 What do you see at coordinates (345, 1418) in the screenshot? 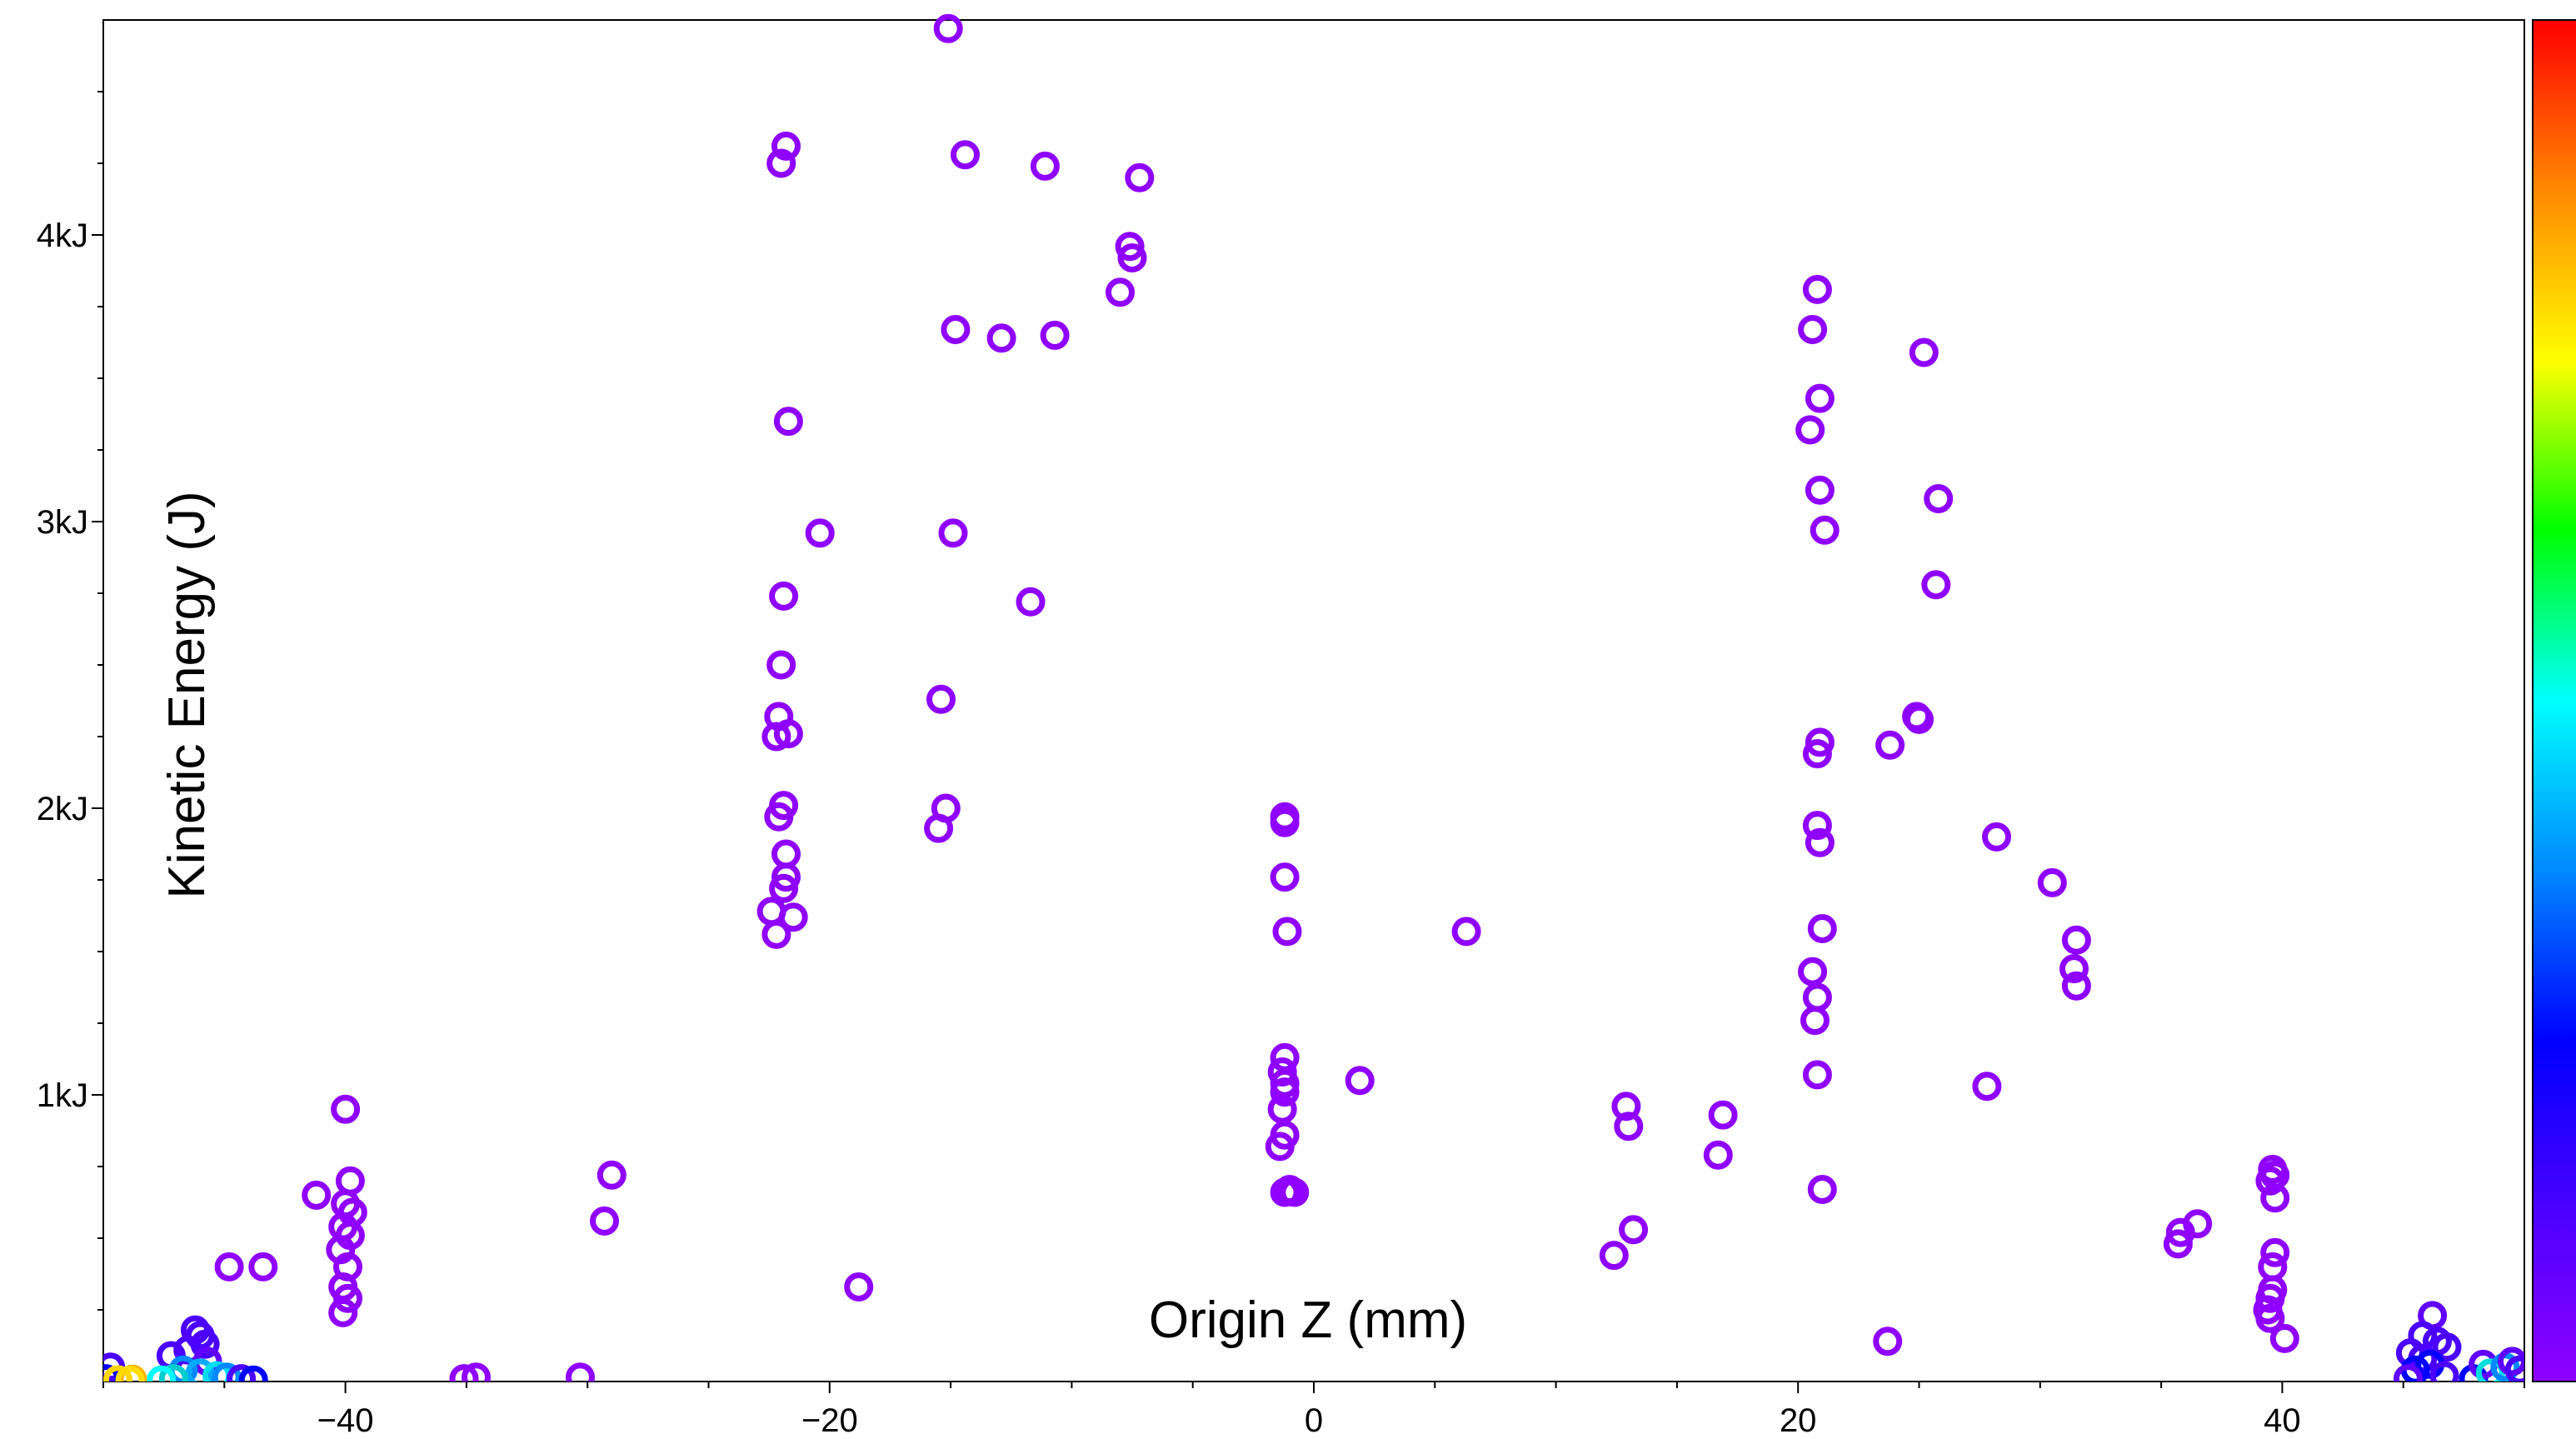
I see `x-tick-label: −40` at bounding box center [345, 1418].